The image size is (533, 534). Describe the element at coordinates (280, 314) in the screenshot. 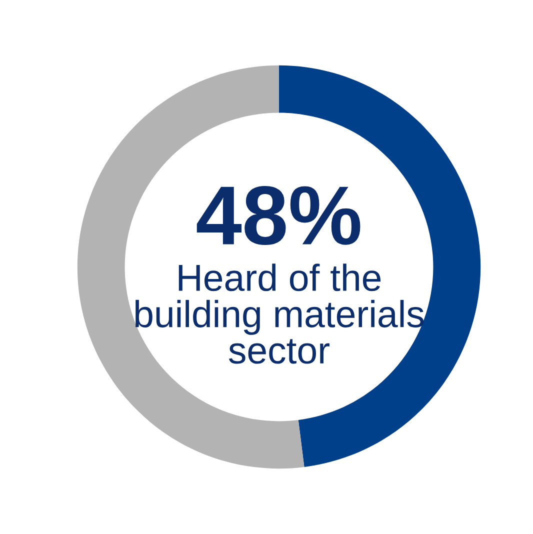

I see `slice-label: Heard of the building materials sector` at that location.